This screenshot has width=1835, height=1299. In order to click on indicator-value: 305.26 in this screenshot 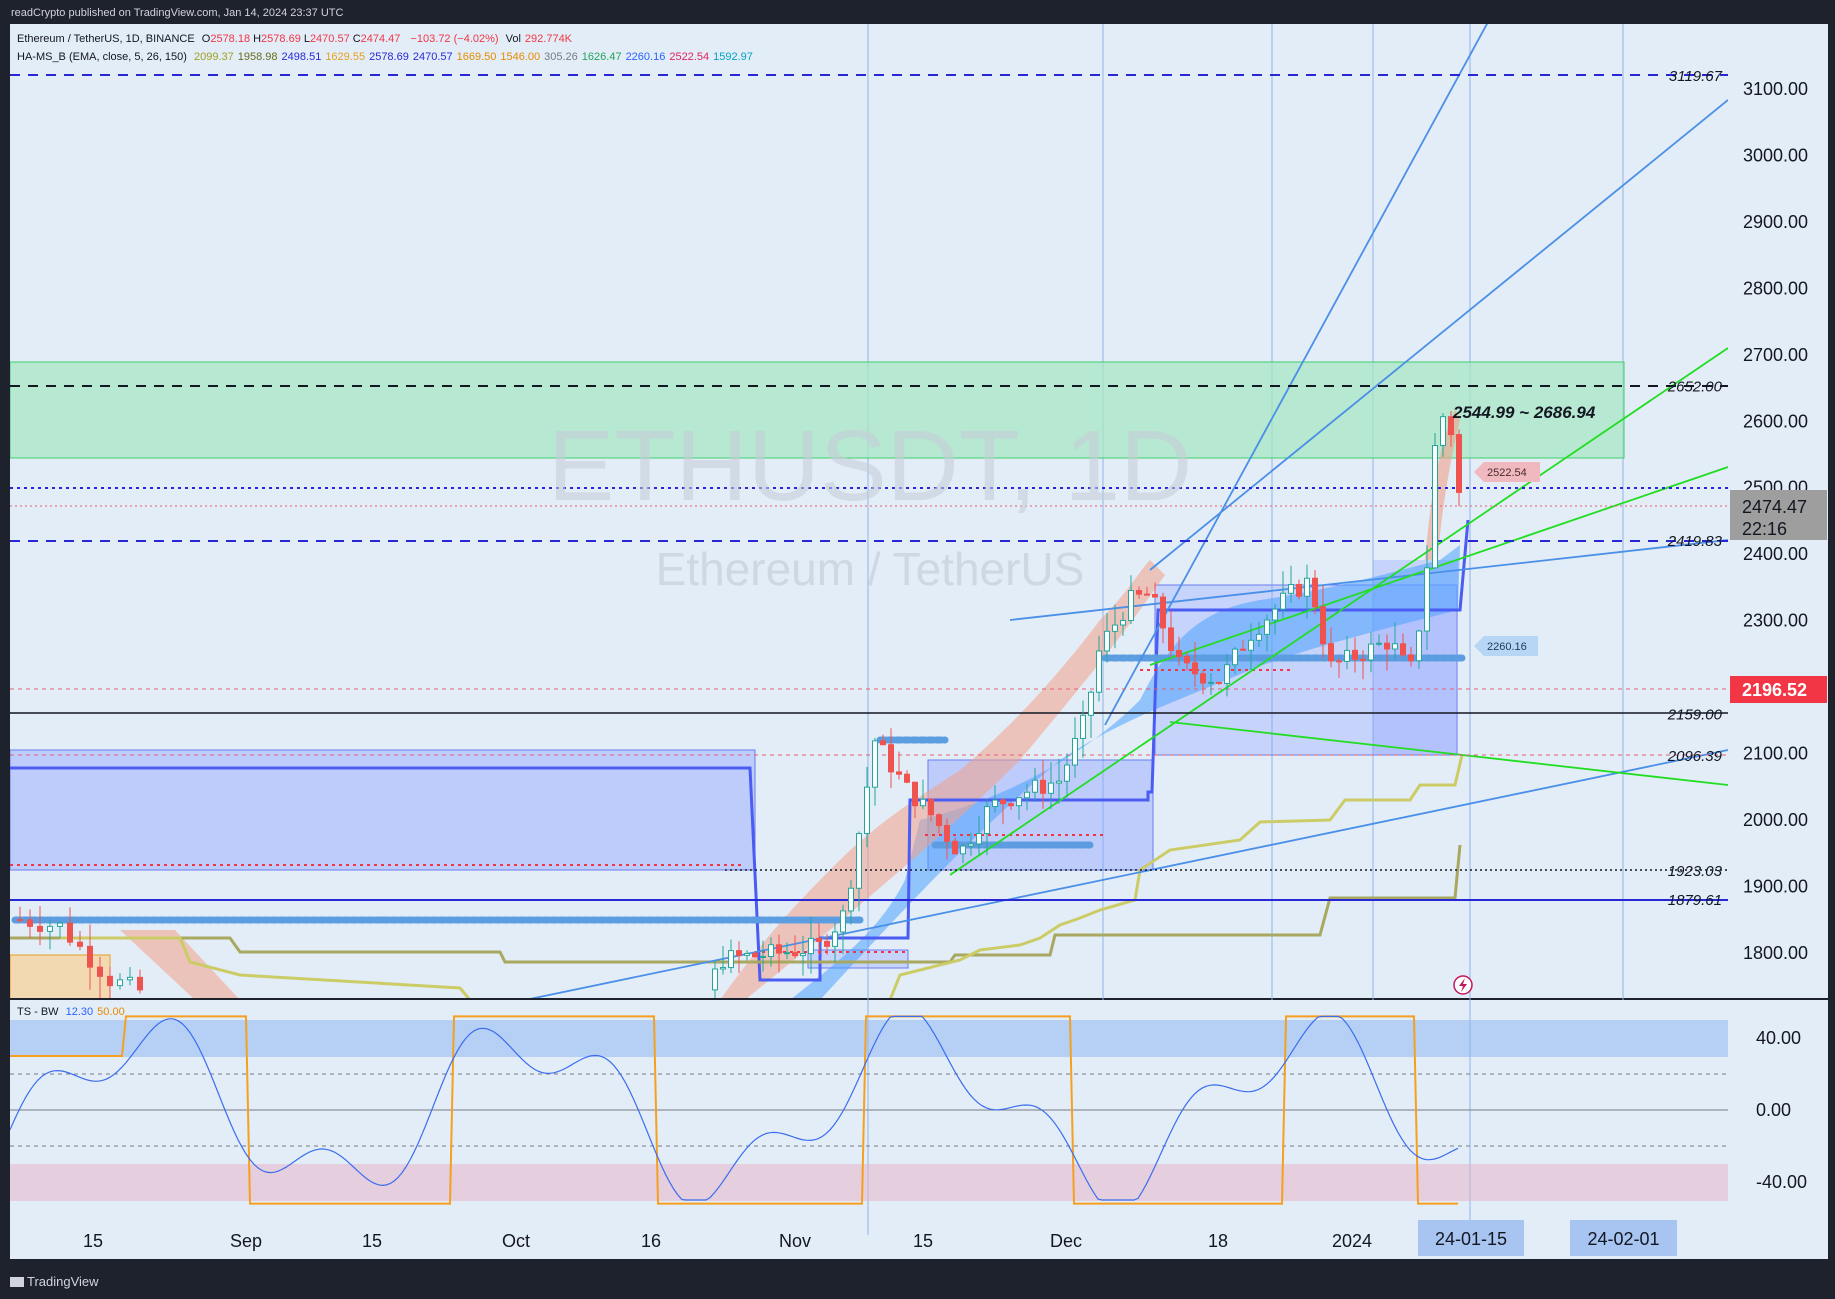, I will do `click(561, 57)`.